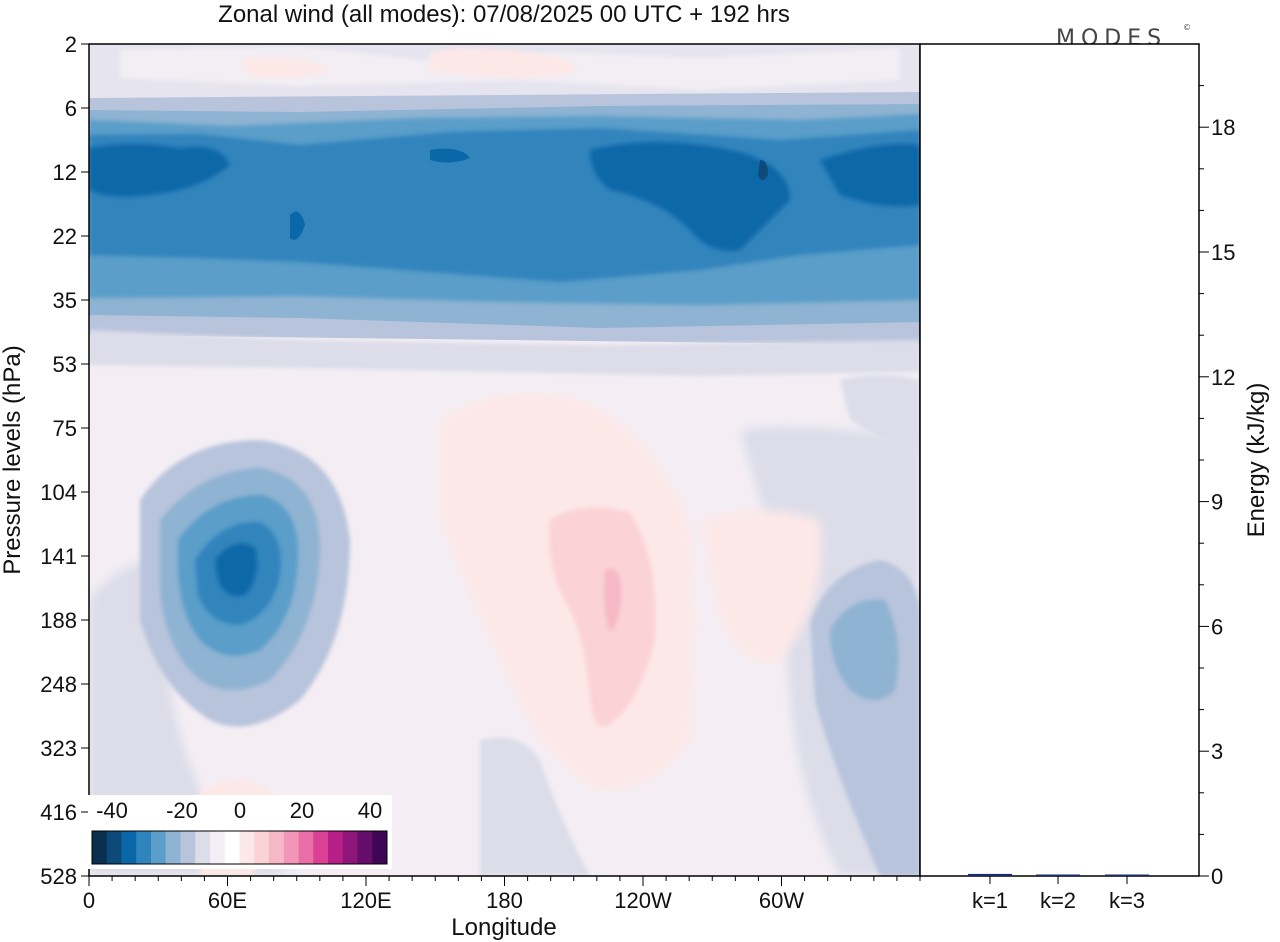  What do you see at coordinates (1223, 377) in the screenshot?
I see `y2-tick-label: 12` at bounding box center [1223, 377].